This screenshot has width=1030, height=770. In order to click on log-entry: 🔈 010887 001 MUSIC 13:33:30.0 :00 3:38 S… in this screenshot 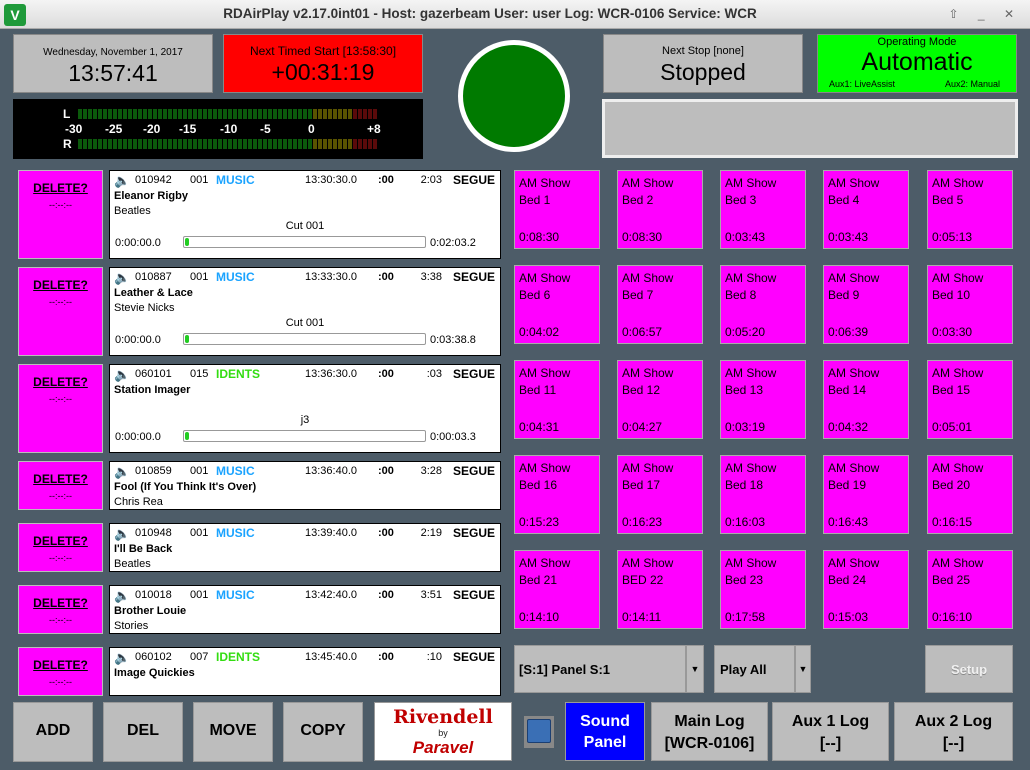, I will do `click(305, 311)`.